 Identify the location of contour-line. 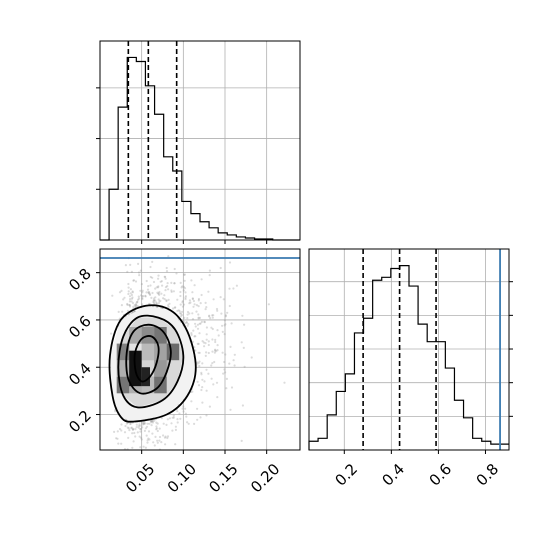
(151, 361).